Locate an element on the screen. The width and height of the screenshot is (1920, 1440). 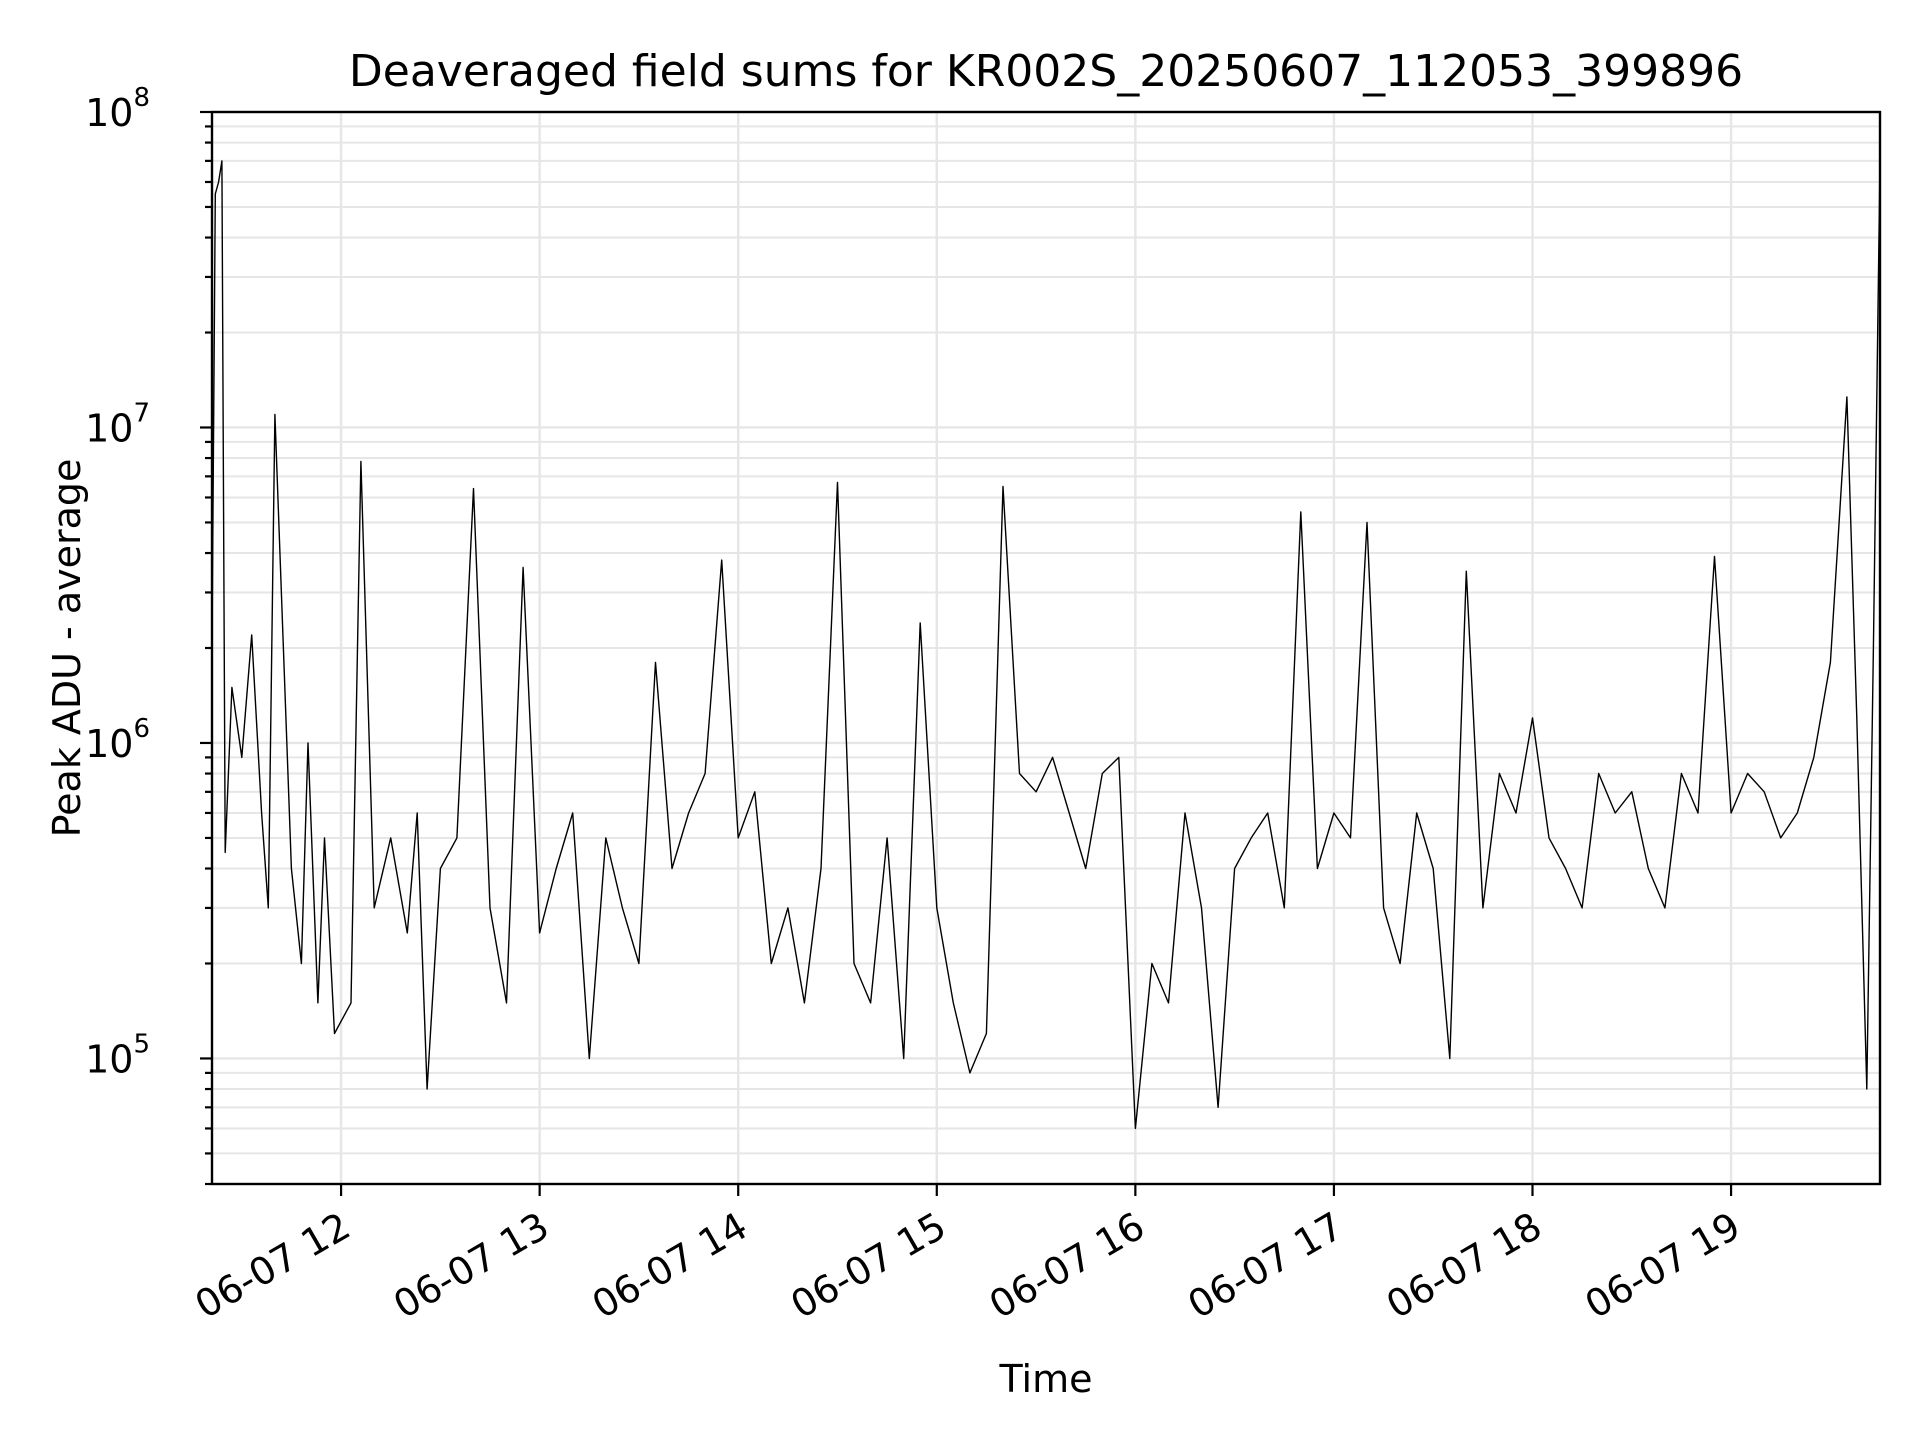
x-tick-label: 06-07 16 is located at coordinates (1067, 1266).